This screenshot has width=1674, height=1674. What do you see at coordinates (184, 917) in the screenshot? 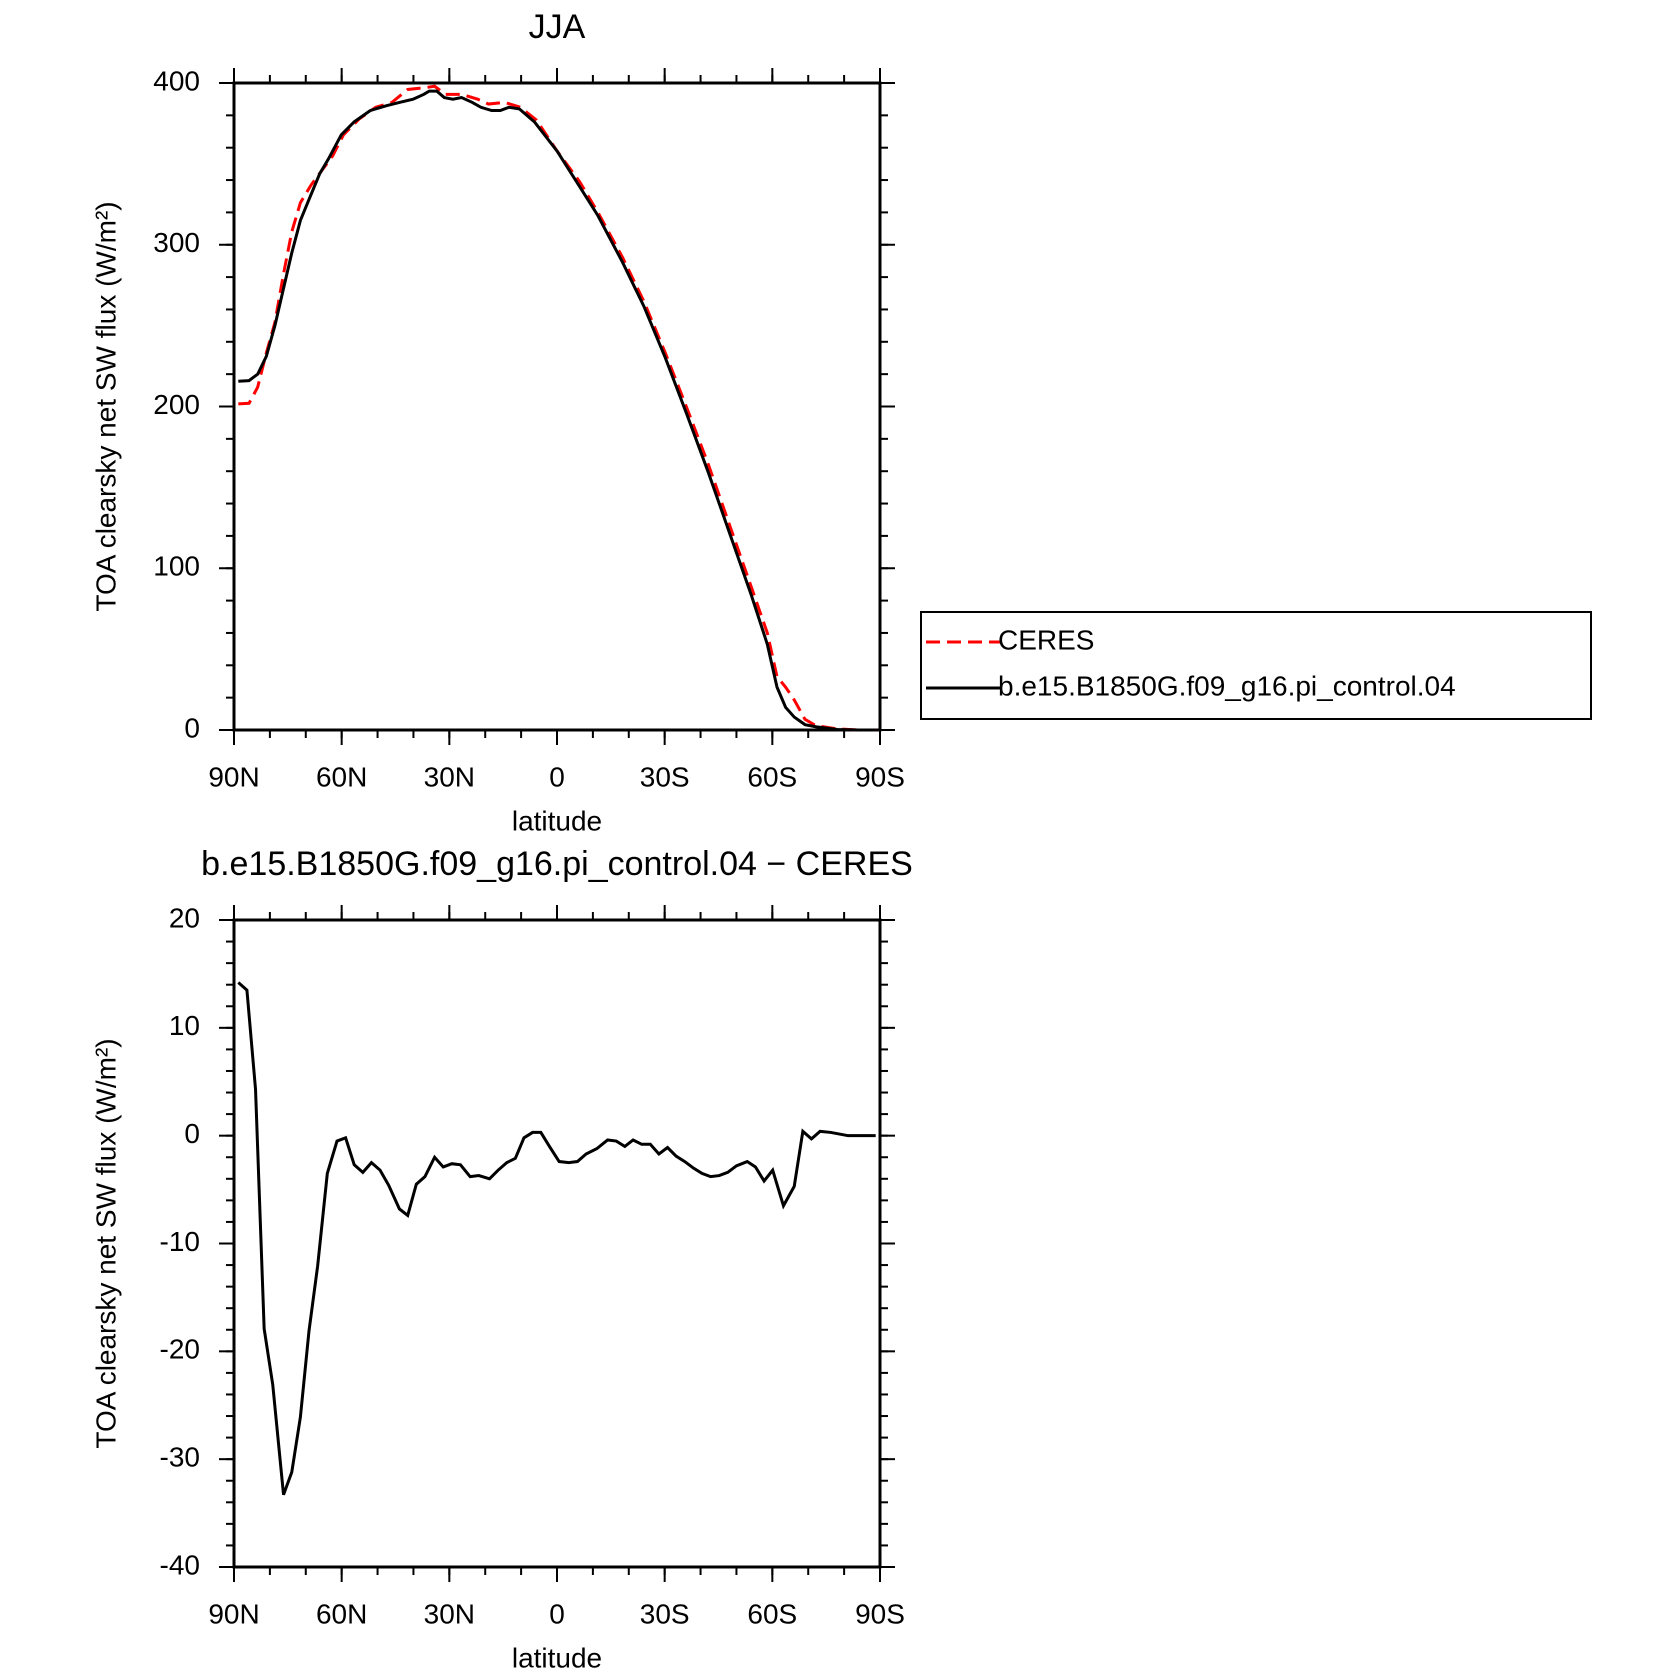
I see `y-tick-label: 20` at bounding box center [184, 917].